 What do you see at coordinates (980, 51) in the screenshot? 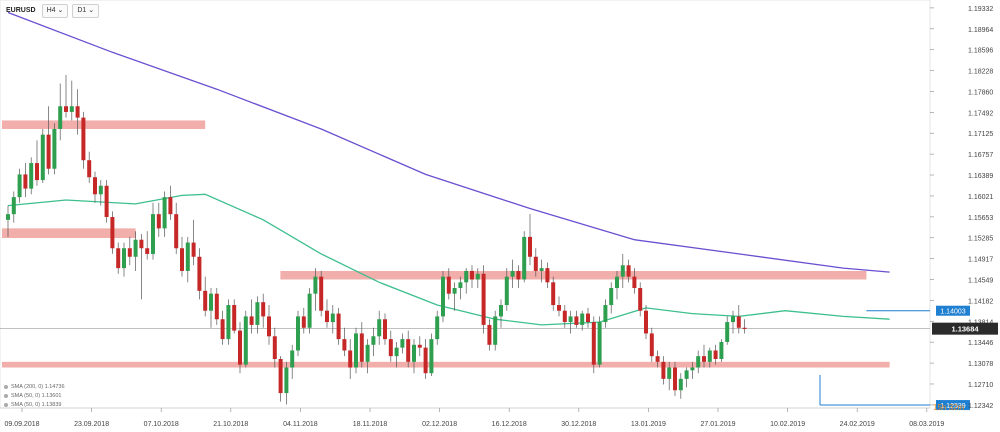
I see `y-tick-label: 1.18596` at bounding box center [980, 51].